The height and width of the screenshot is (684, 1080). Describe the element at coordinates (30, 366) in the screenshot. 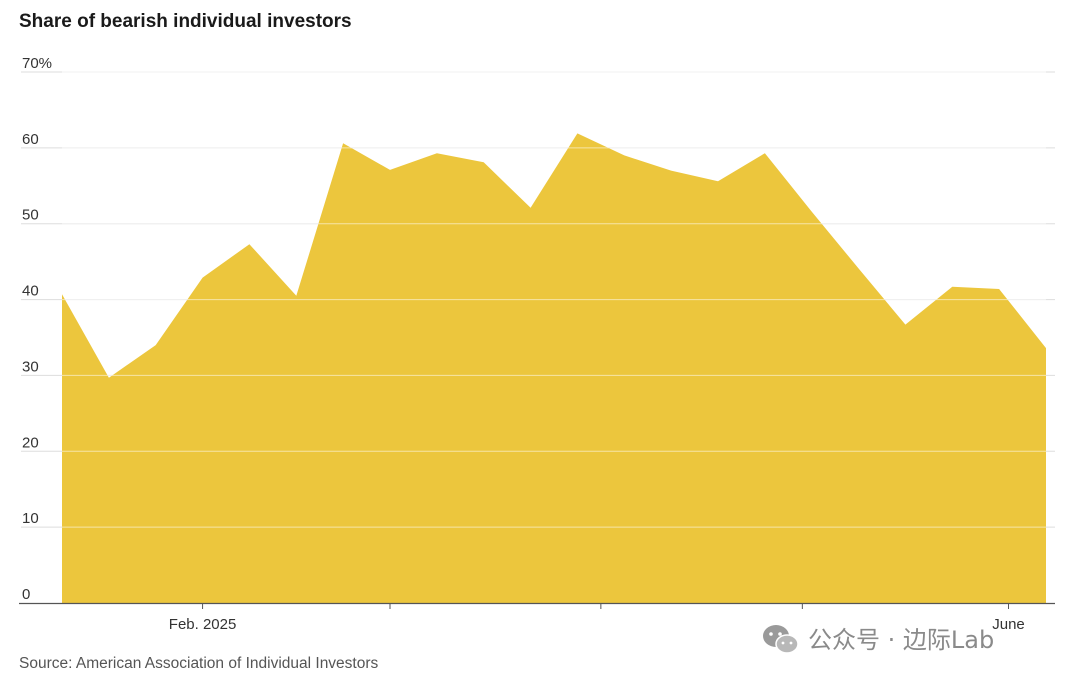

I see `y-tick-label: 30` at that location.